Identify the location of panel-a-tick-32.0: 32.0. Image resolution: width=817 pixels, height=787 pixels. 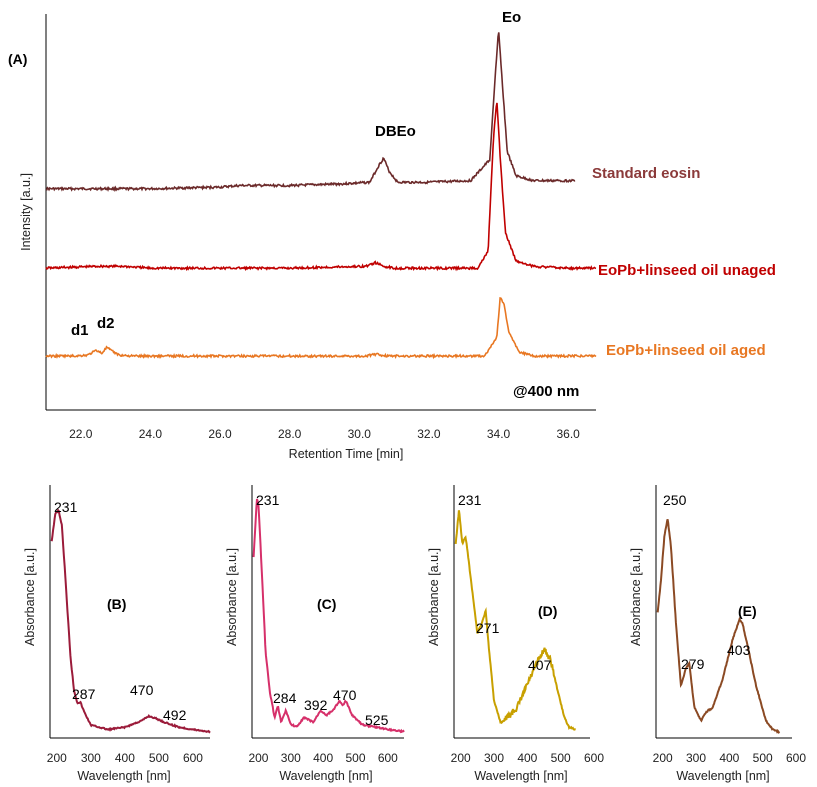
(429, 434).